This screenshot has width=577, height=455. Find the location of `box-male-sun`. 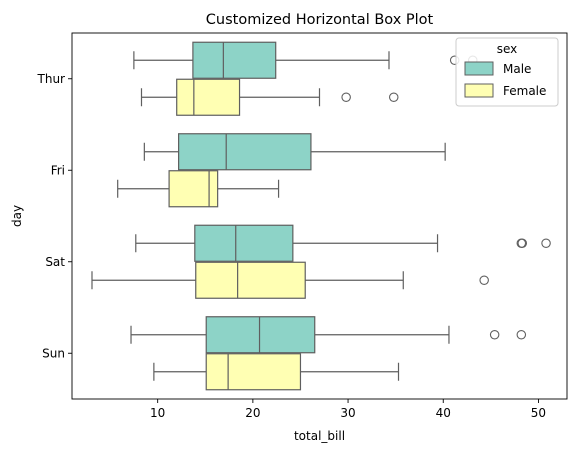

box-male-sun is located at coordinates (328, 335).